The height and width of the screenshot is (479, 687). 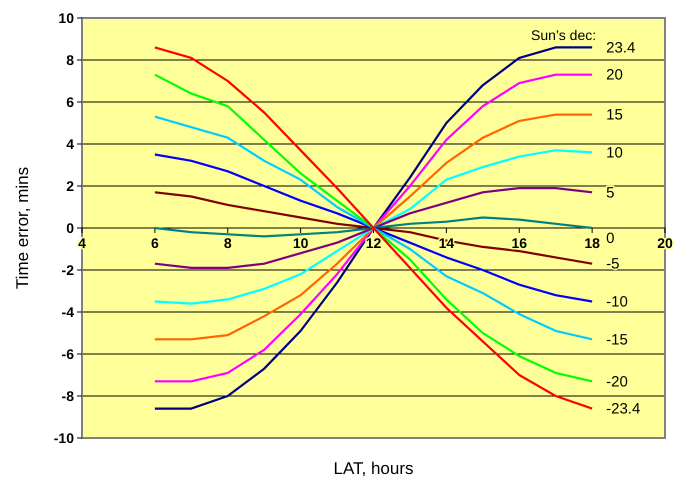 What do you see at coordinates (519, 243) in the screenshot?
I see `x-tick-label: 16` at bounding box center [519, 243].